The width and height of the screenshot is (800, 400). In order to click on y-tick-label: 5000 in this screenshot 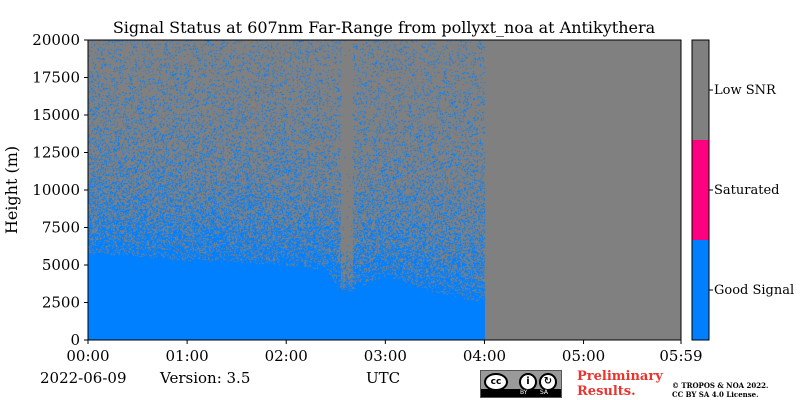, I will do `click(61, 265)`.